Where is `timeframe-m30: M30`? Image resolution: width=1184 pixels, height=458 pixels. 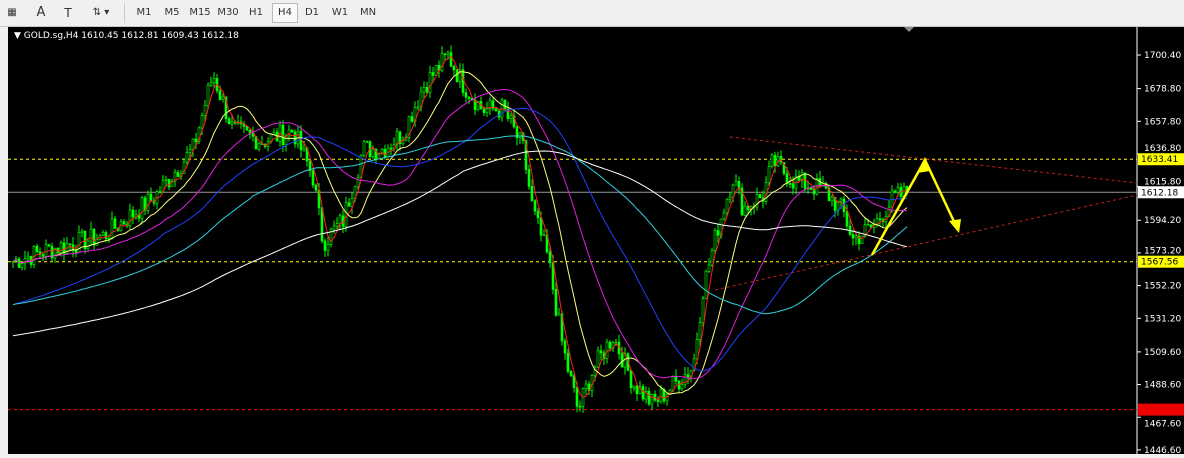 timeframe-m30: M30 is located at coordinates (228, 12).